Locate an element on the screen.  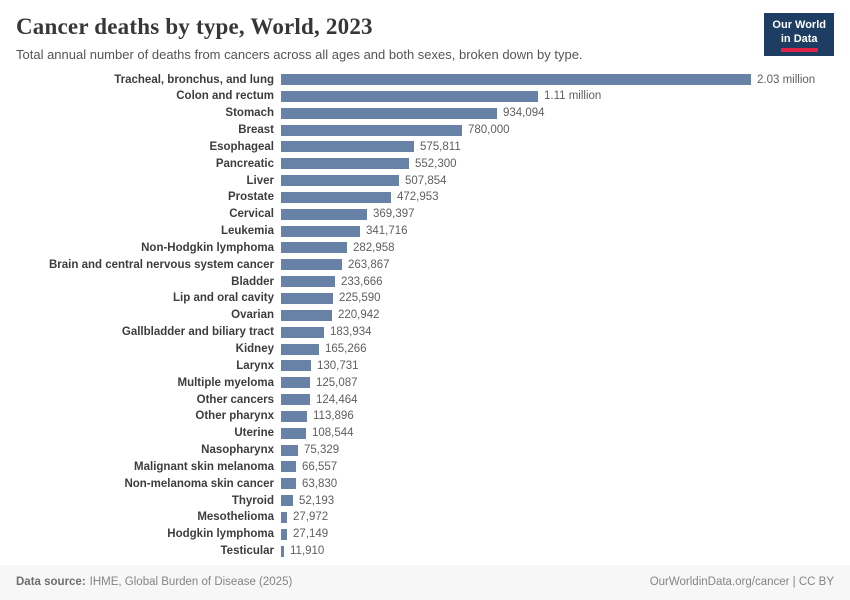
chart-row: Prostate 472,953 is located at coordinates (425, 197).